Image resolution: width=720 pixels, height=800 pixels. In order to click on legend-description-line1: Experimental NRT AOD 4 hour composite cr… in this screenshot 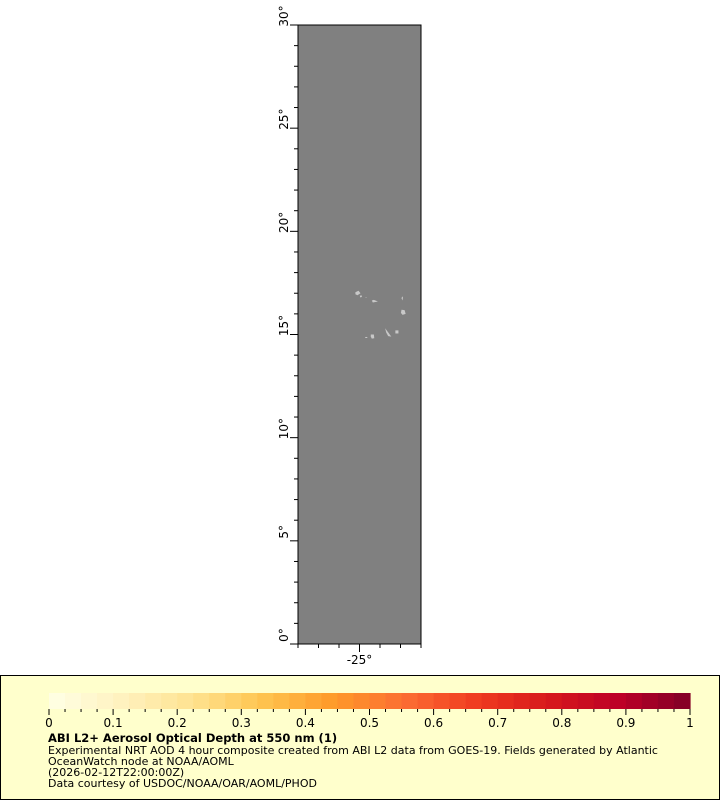, I will do `click(353, 750)`.